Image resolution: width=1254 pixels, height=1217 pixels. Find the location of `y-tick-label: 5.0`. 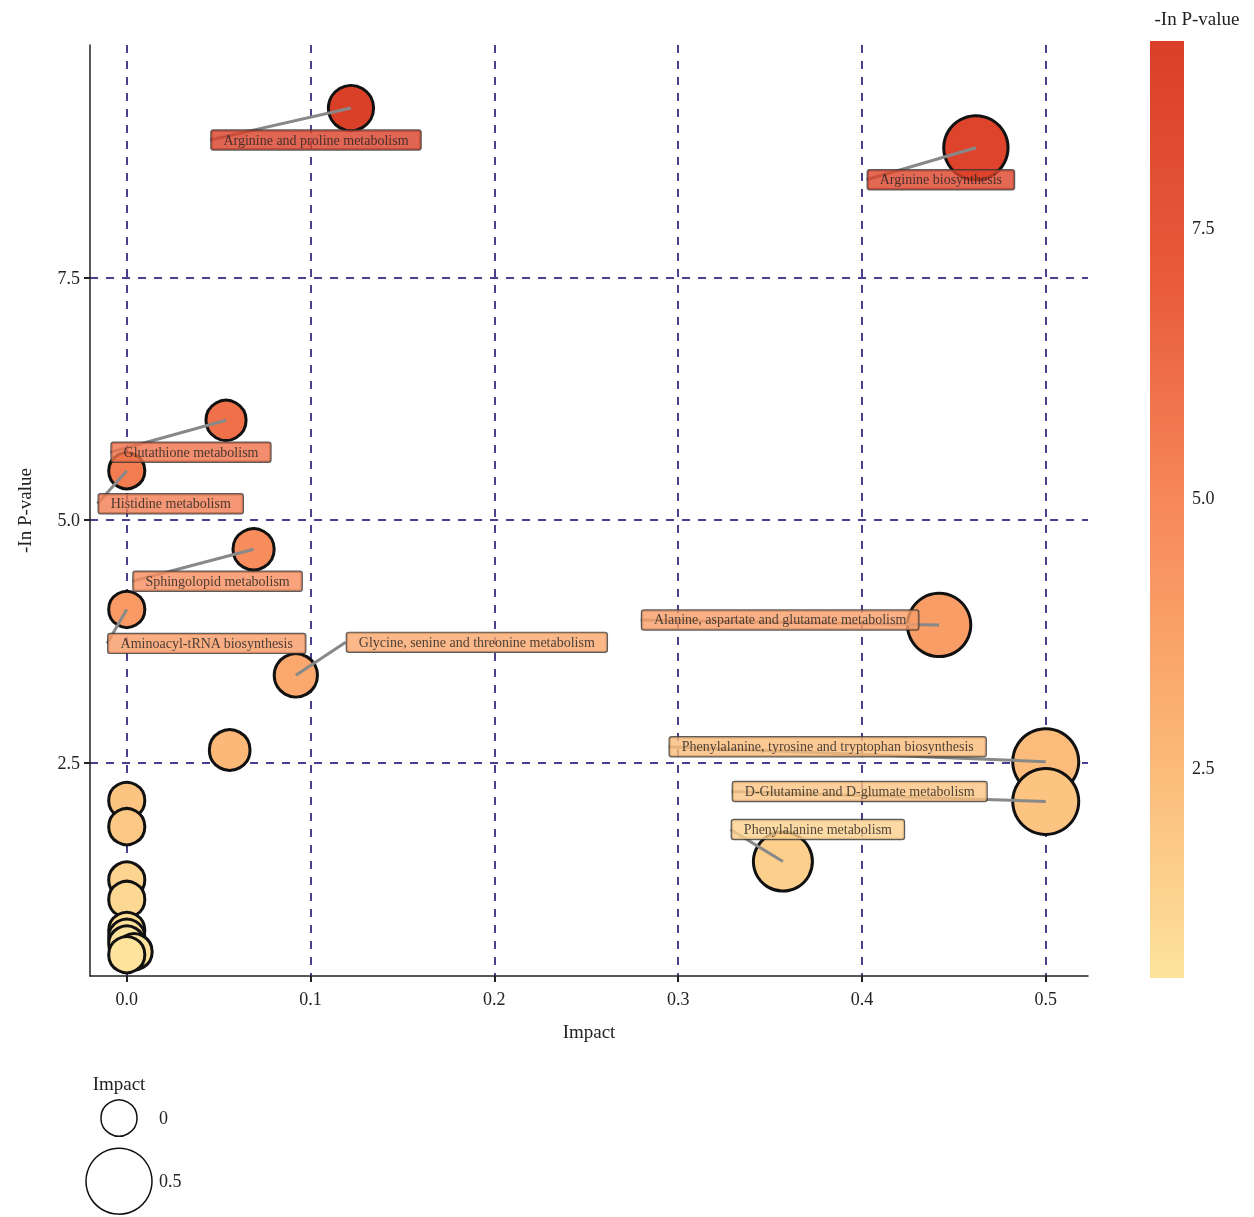

y-tick-label: 5.0 is located at coordinates (68, 520).